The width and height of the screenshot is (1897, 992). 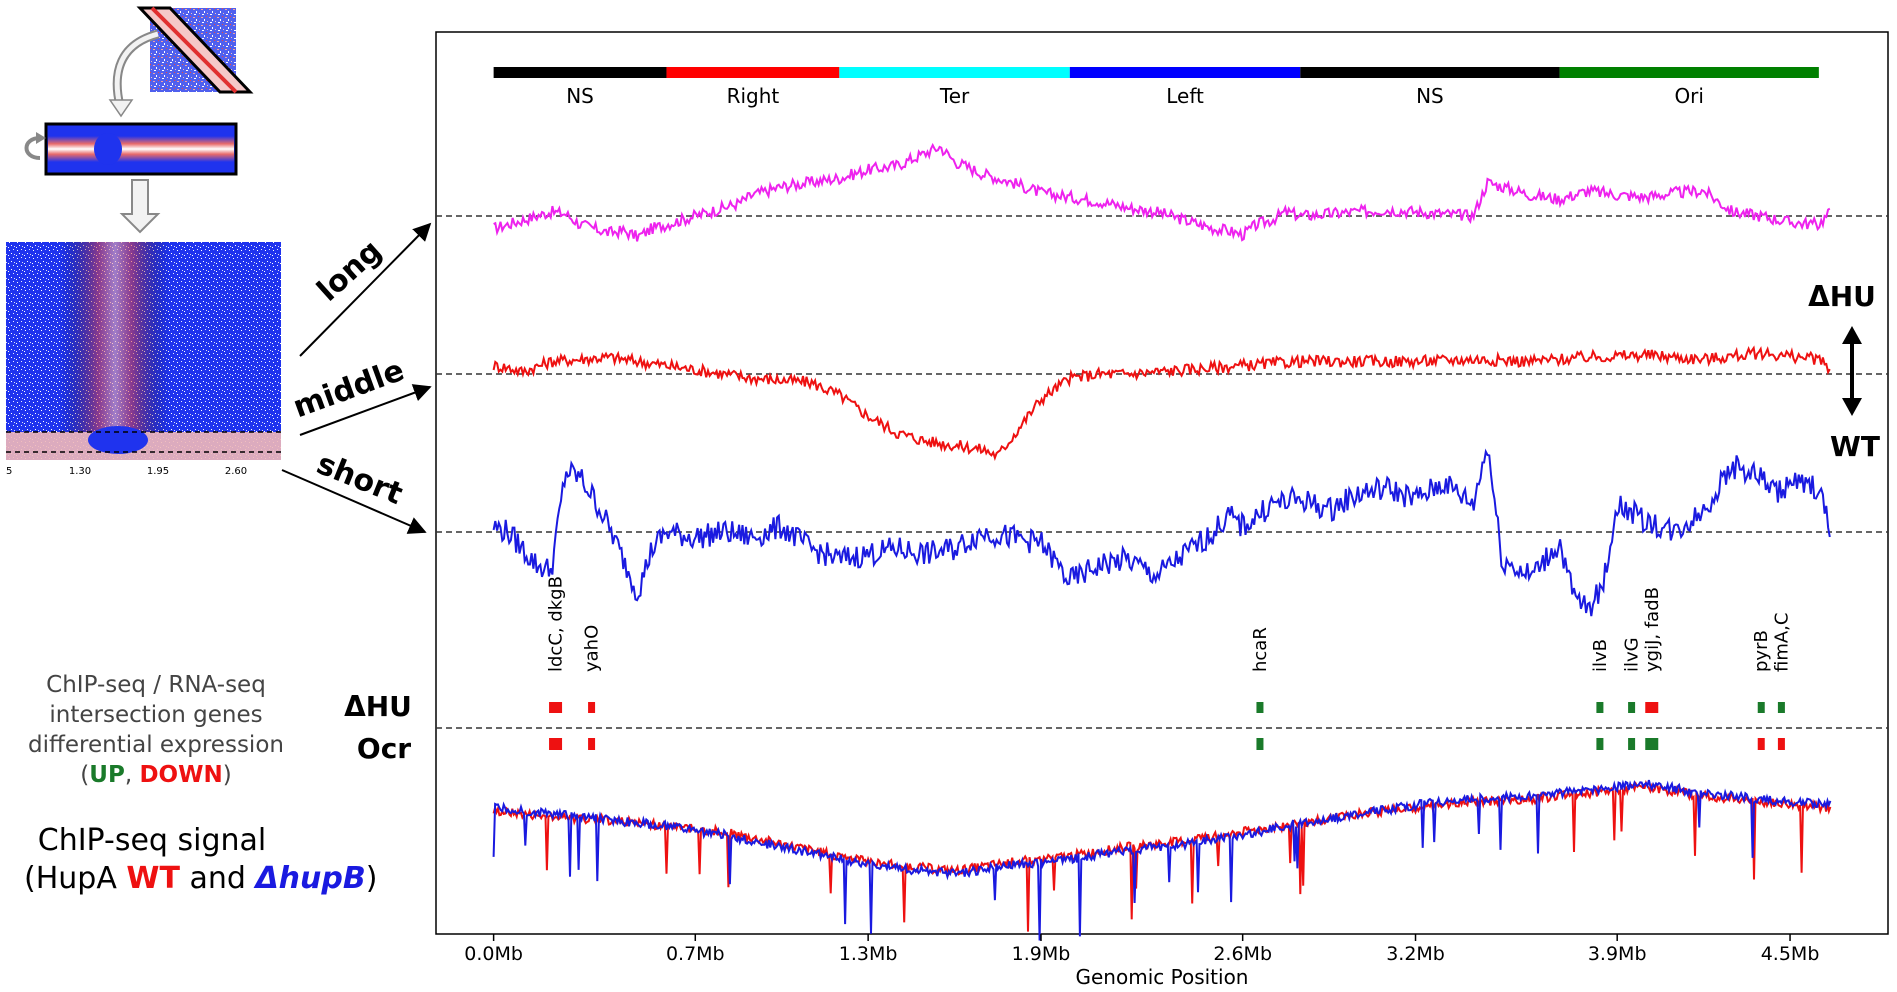 I want to click on short-arrow, so click(x=354, y=501).